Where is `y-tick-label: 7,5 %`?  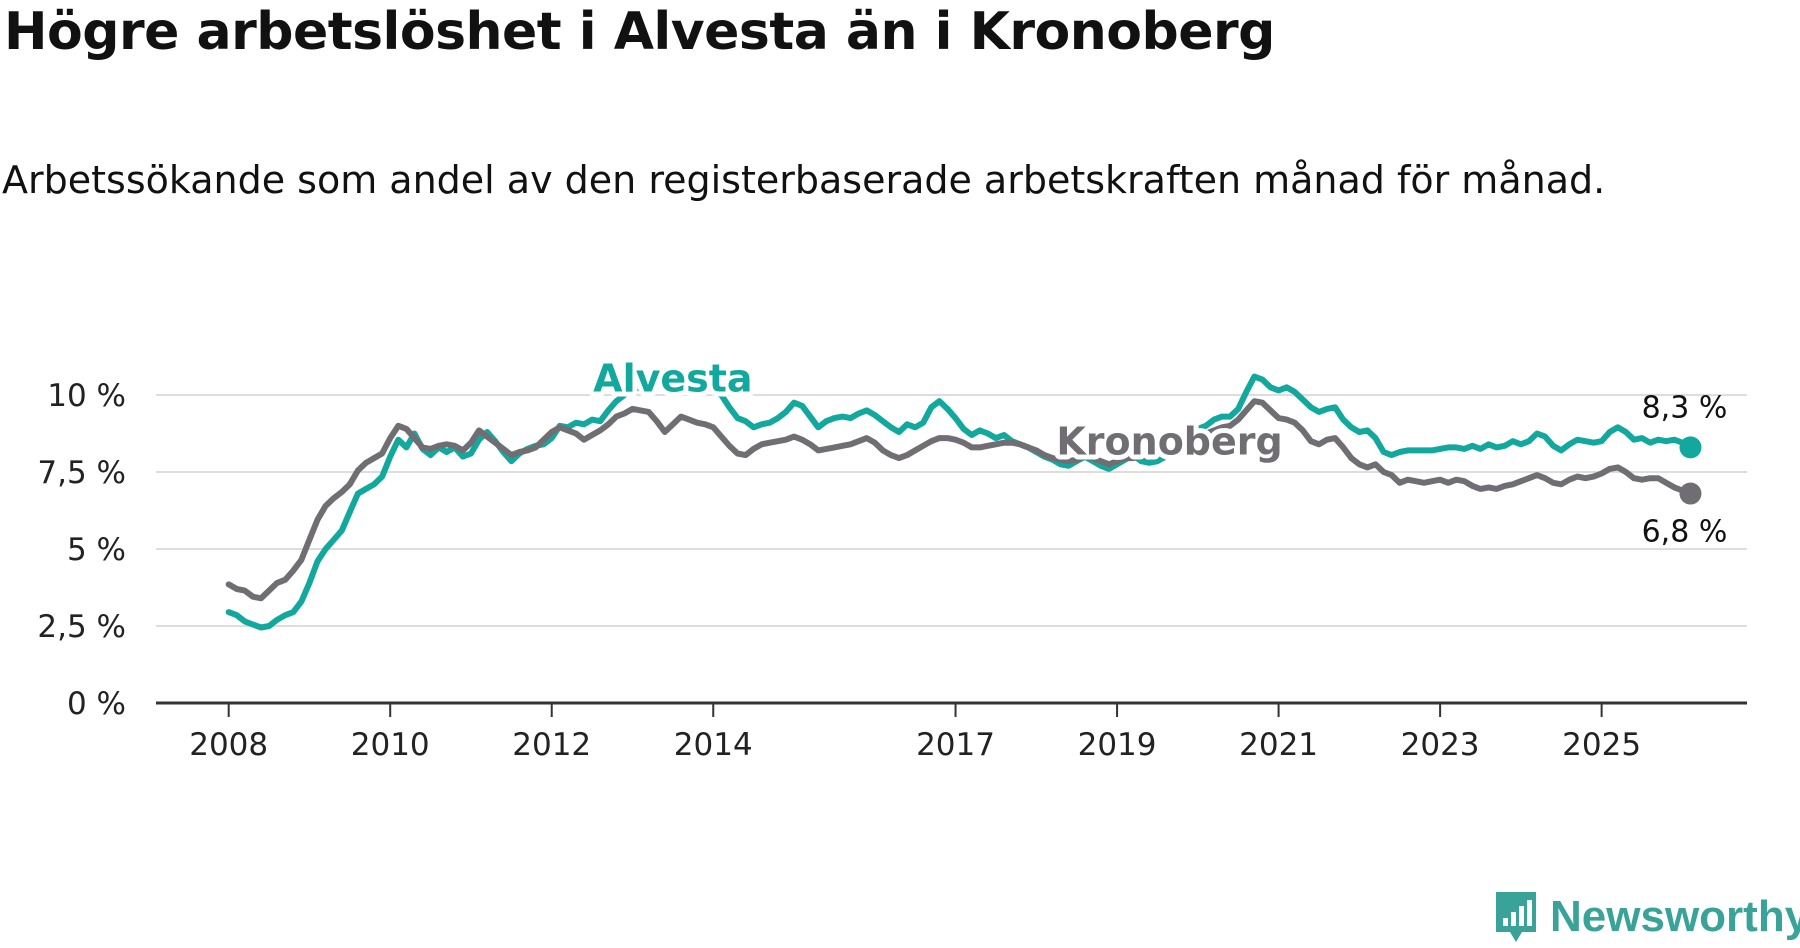 y-tick-label: 7,5 % is located at coordinates (81, 473).